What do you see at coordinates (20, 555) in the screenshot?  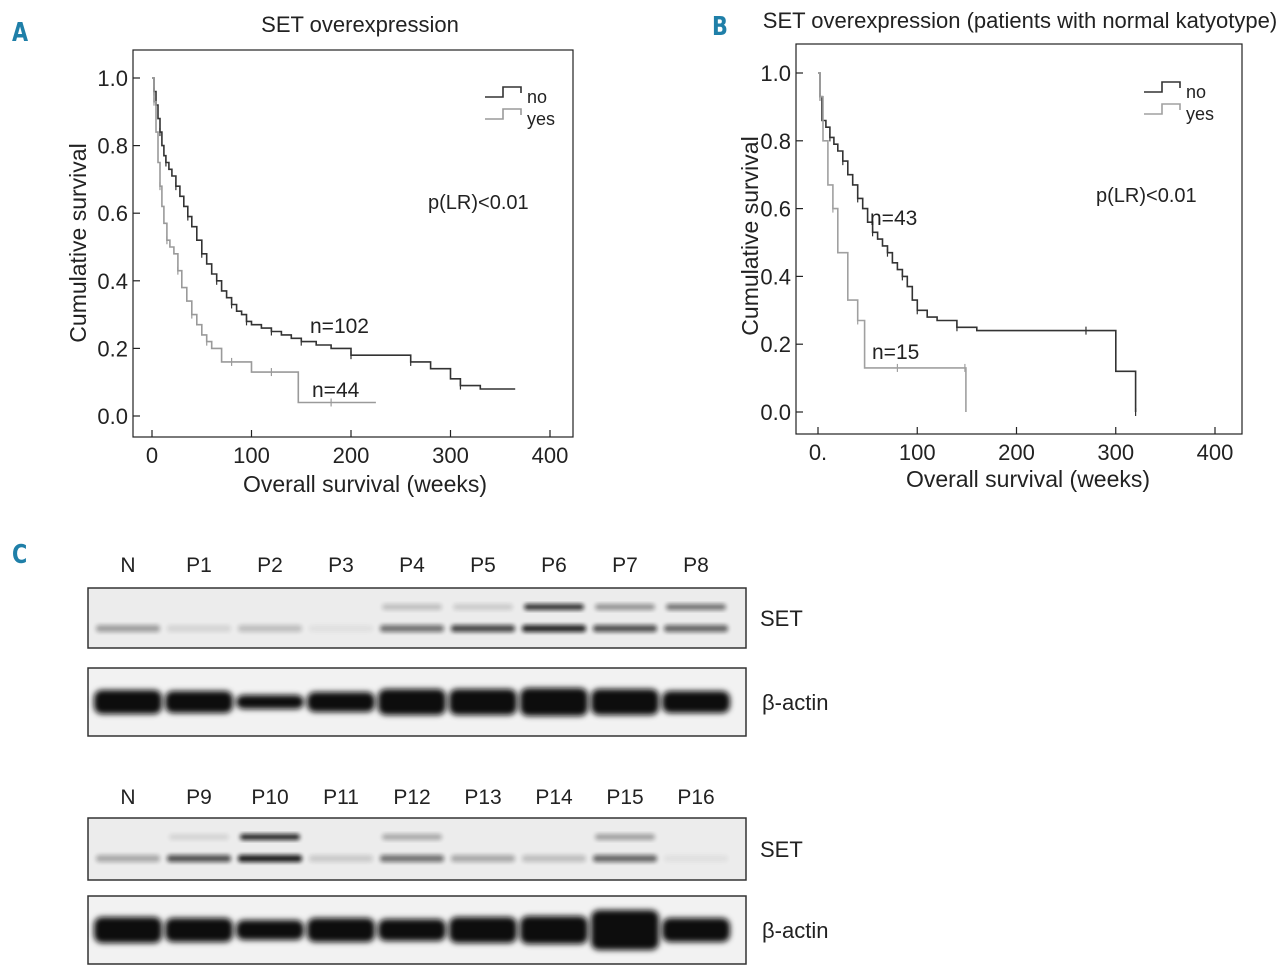 I see `panel-letter-c: C` at bounding box center [20, 555].